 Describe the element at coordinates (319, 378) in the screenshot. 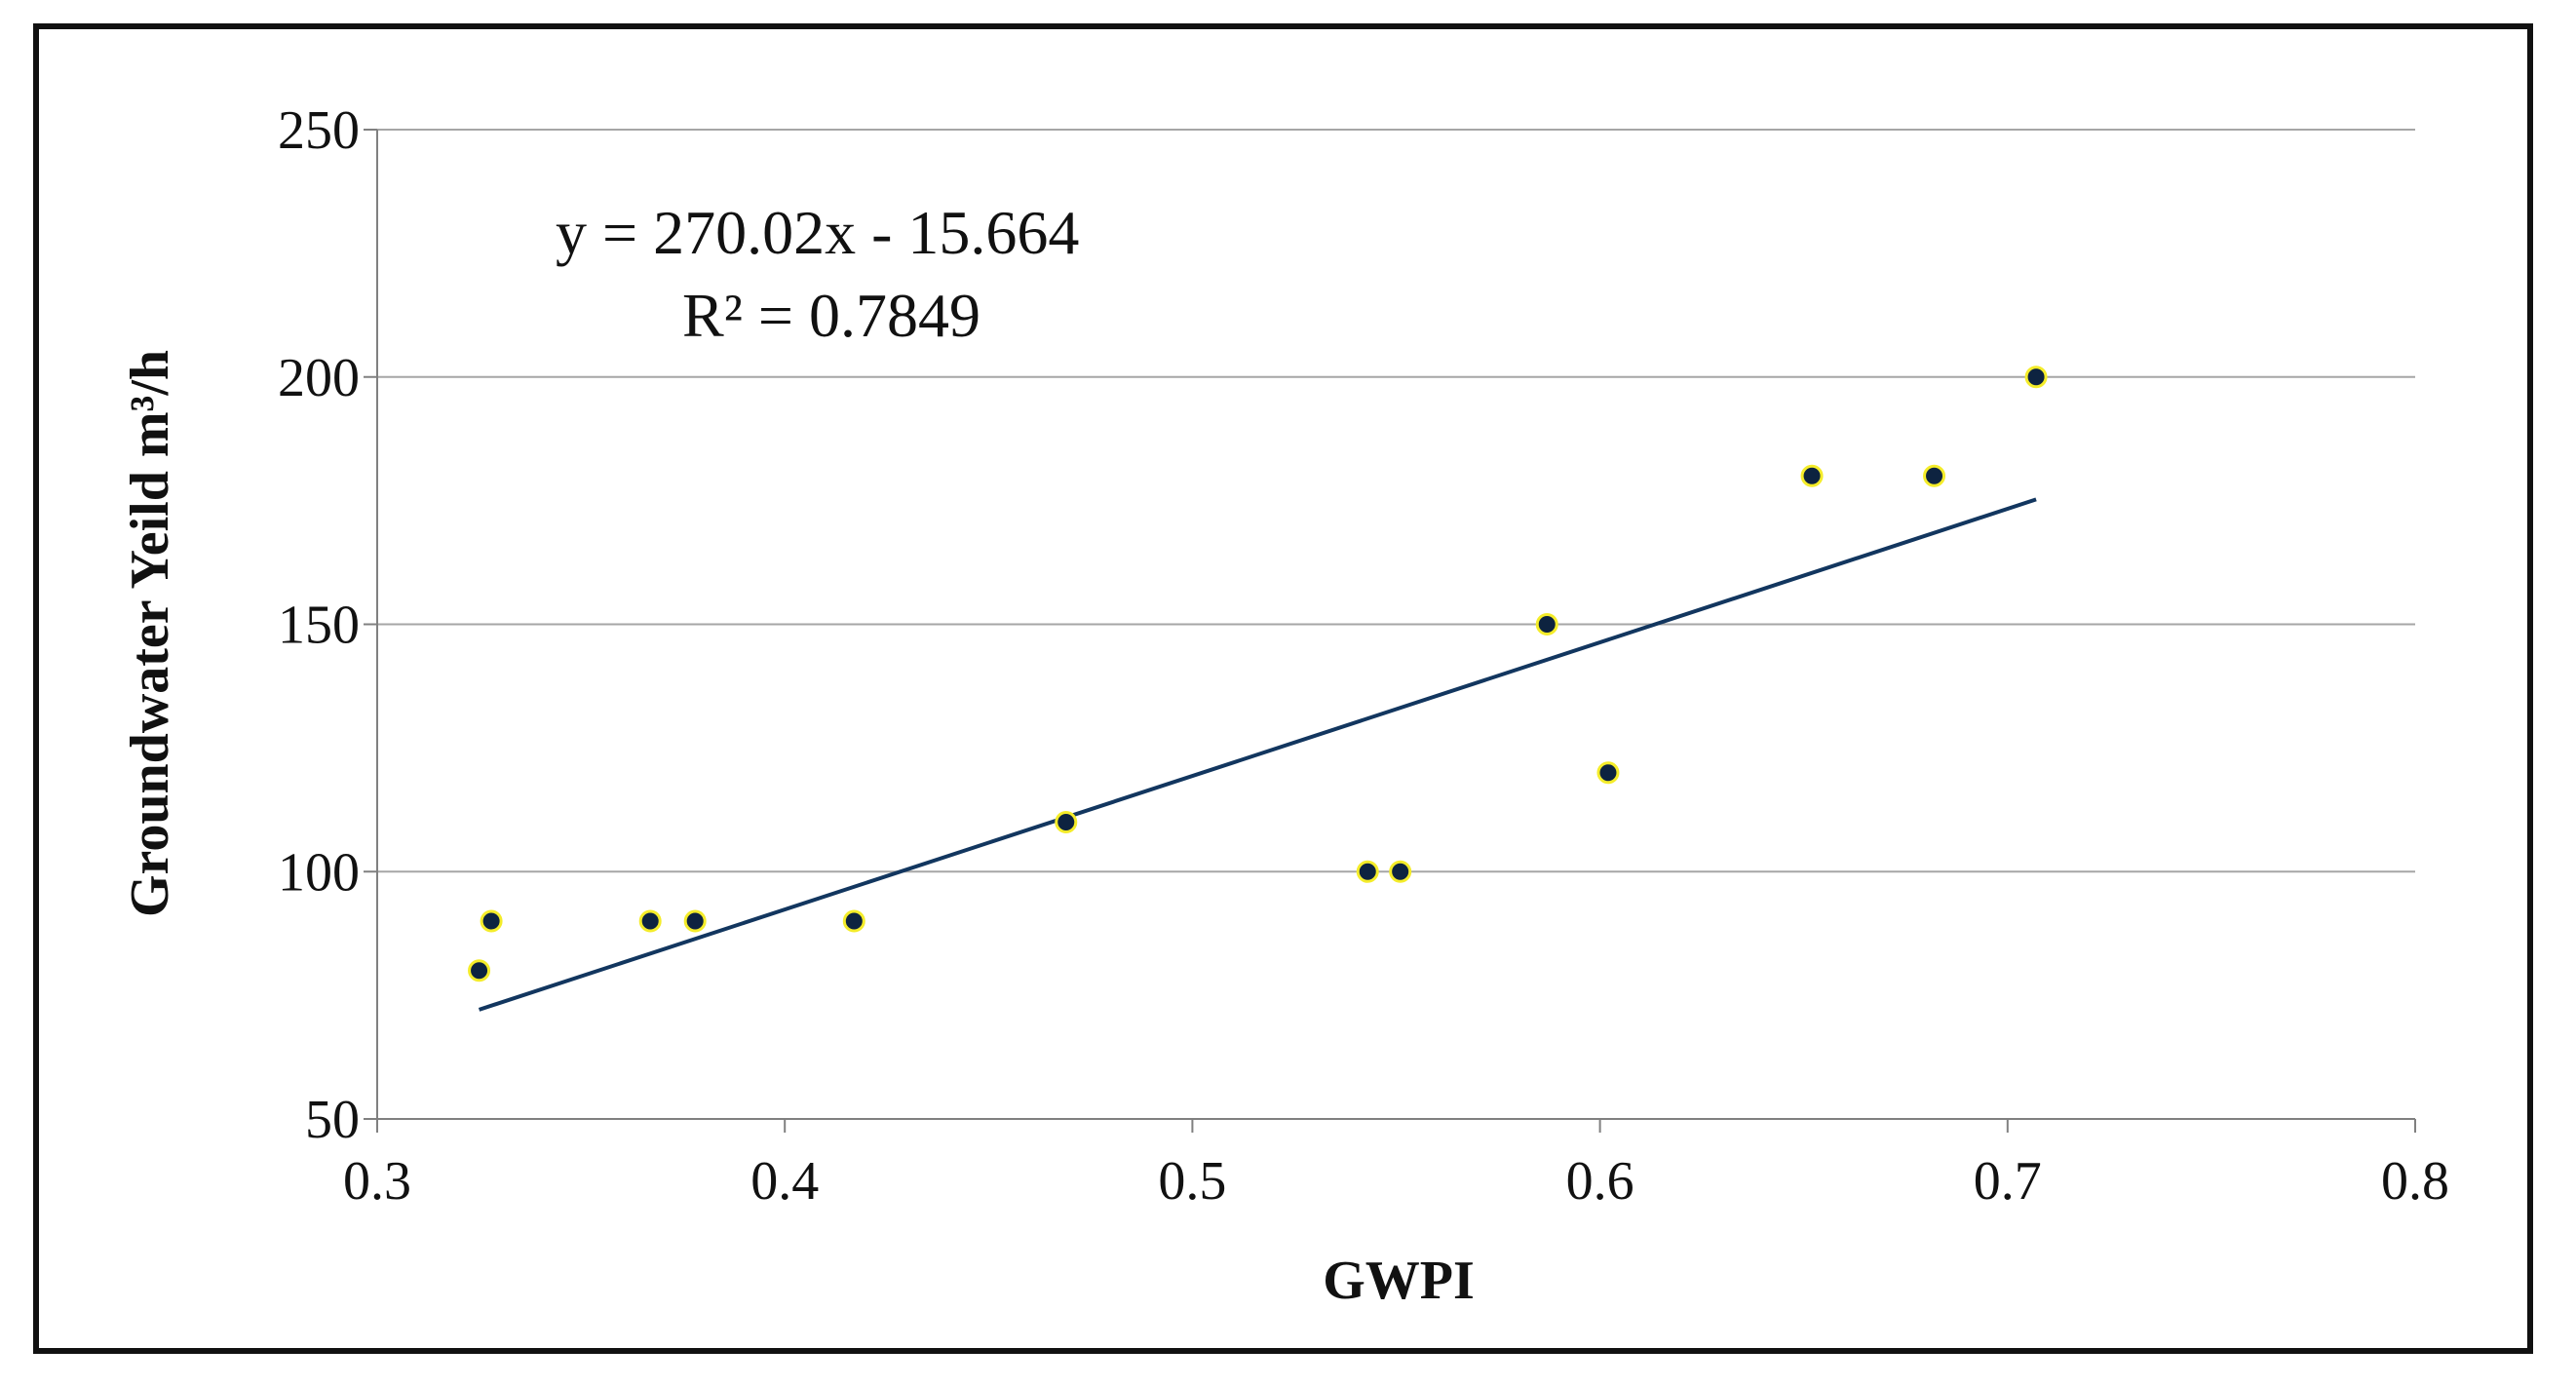

I see `y-tick-label: 200` at that location.